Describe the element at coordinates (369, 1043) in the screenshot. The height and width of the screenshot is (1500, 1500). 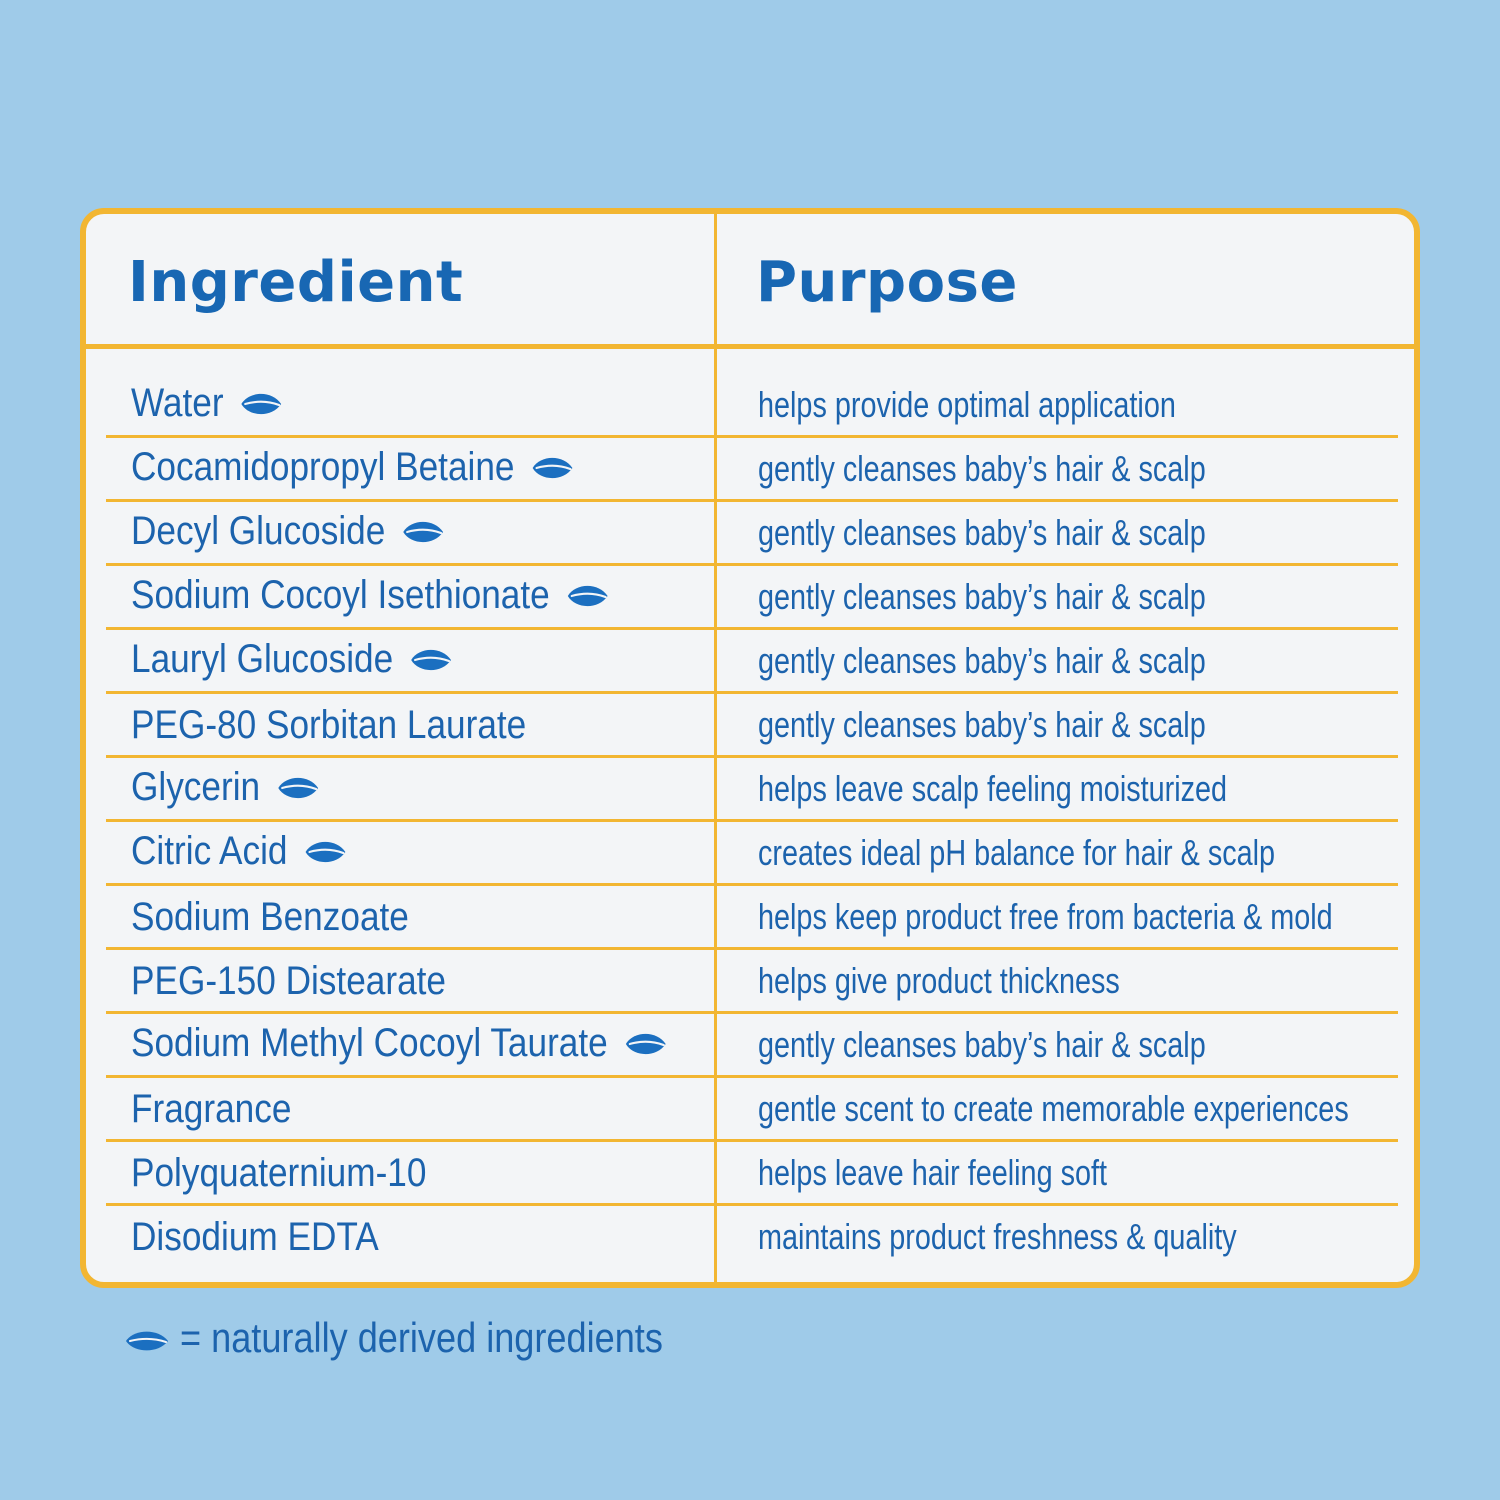
I see `ingredient-name: Sodium Methyl Cocoyl Taurate` at that location.